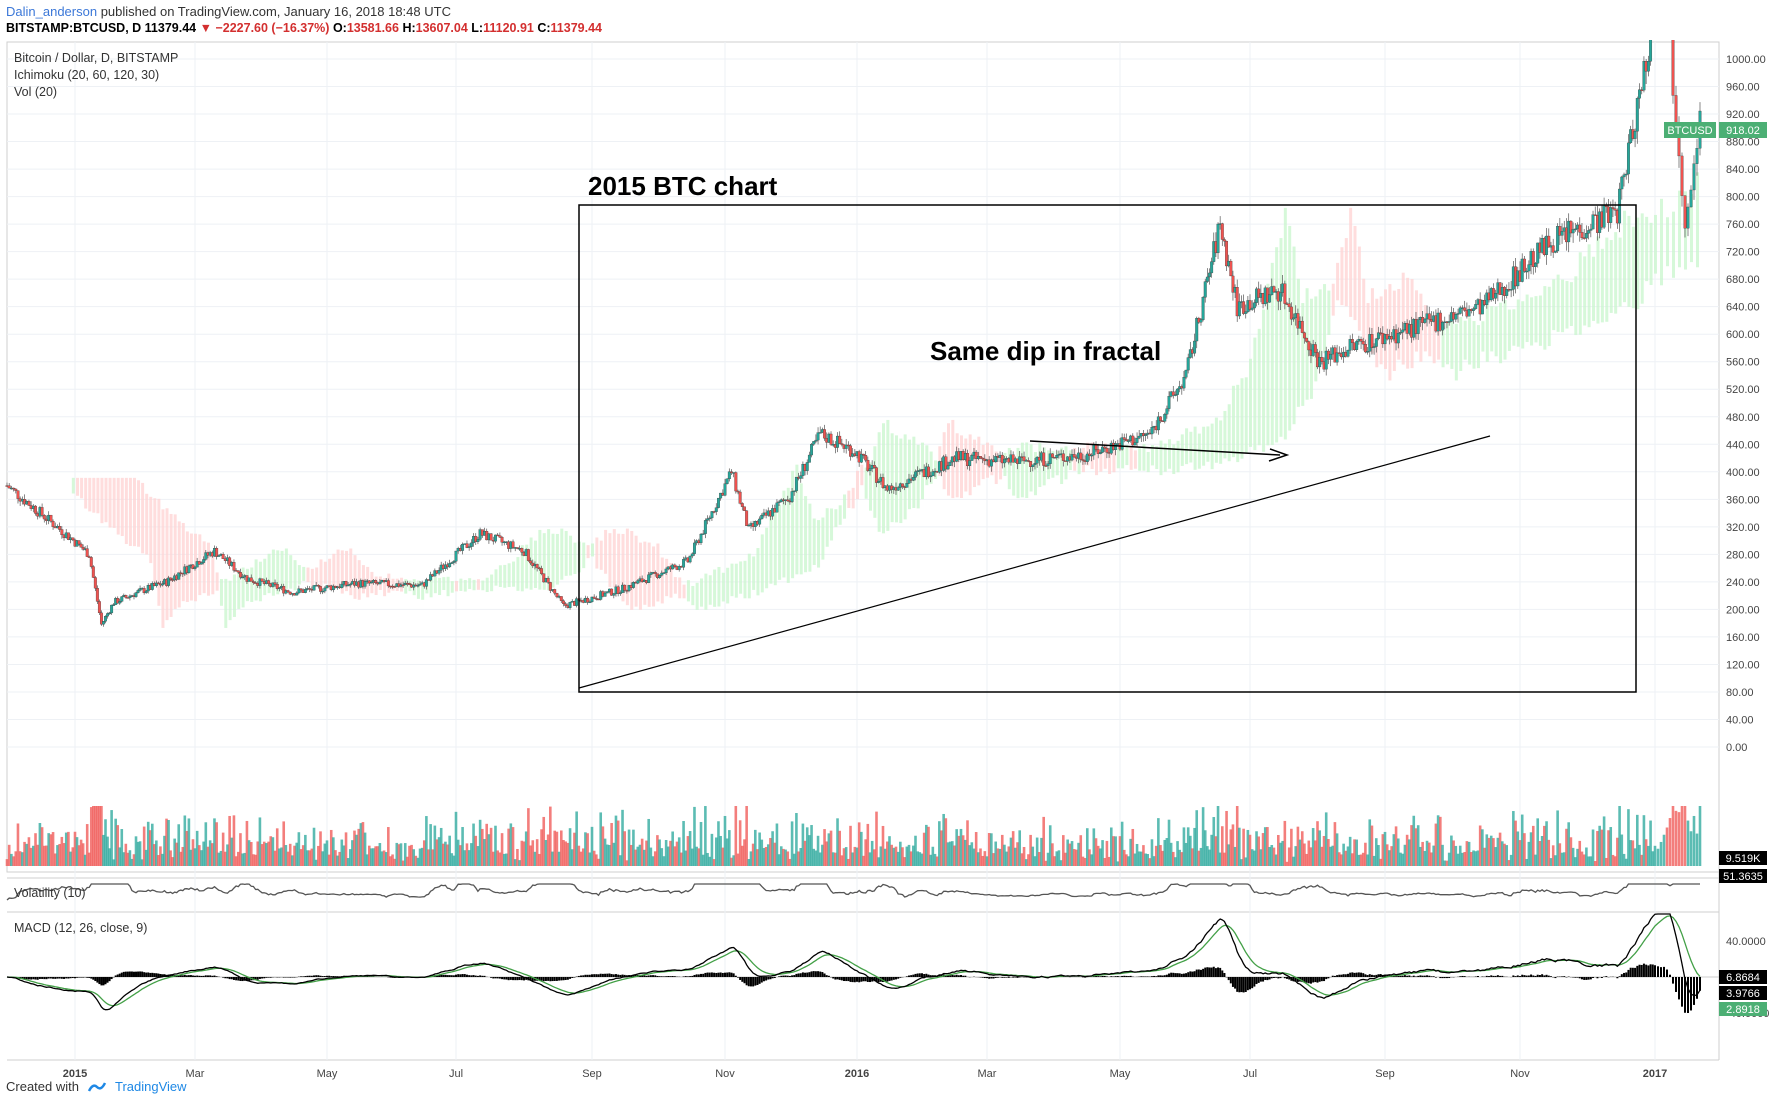 The width and height of the screenshot is (1779, 1100). I want to click on price-tick-label: 560.00, so click(1743, 363).